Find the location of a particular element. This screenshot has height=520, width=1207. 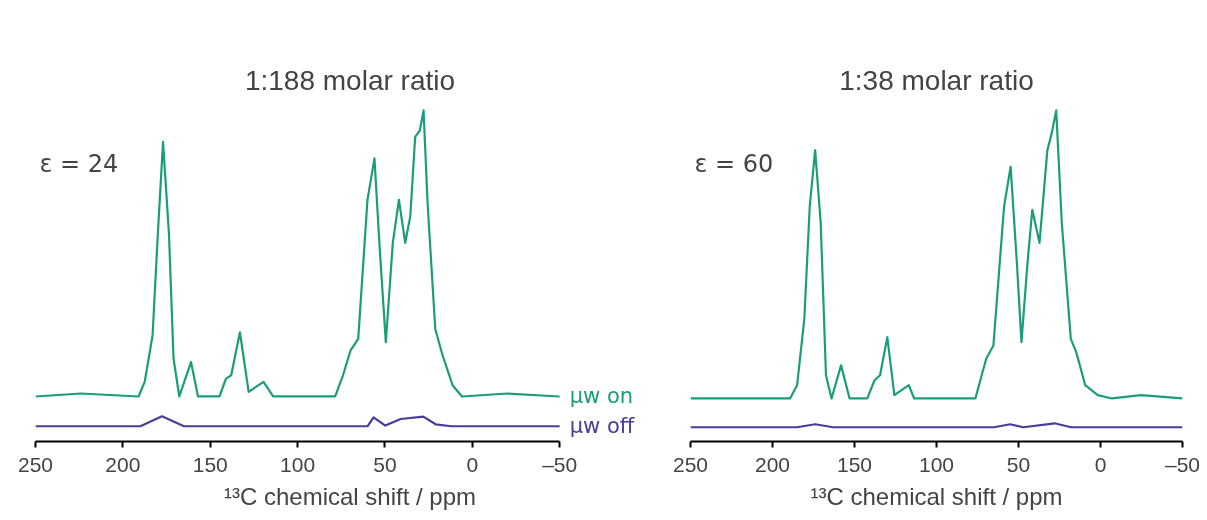

chart-title: 1:188 molar ratio is located at coordinates (350, 80).